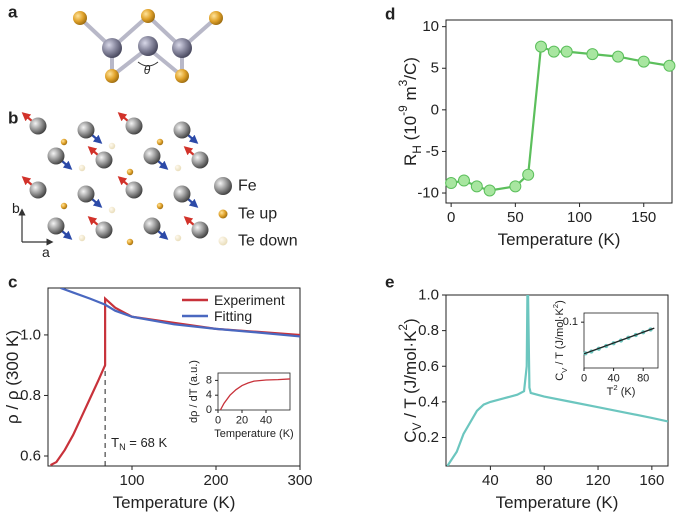 The image size is (676, 515). I want to click on label-part: (10, so click(410, 130).